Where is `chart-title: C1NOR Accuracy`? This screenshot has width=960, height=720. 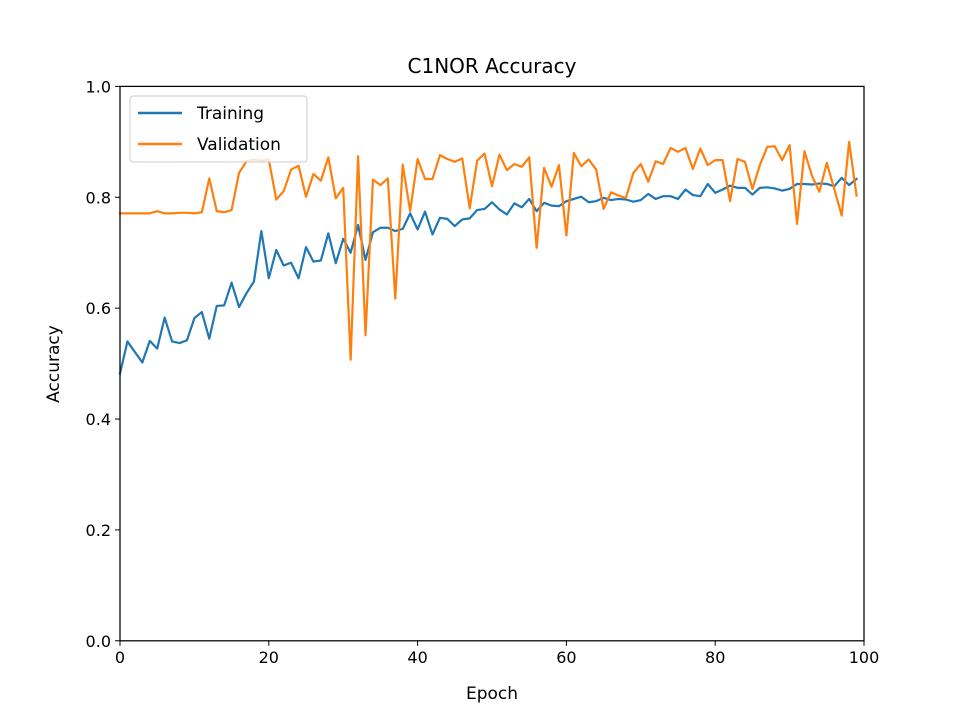
chart-title: C1NOR Accuracy is located at coordinates (492, 66).